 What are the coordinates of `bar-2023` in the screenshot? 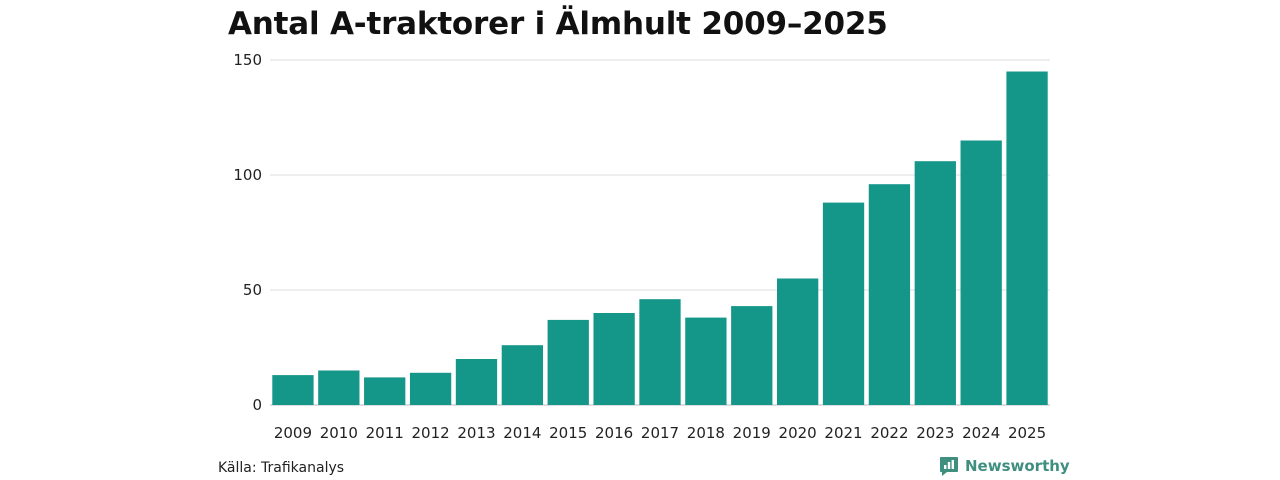 It's located at (935, 283).